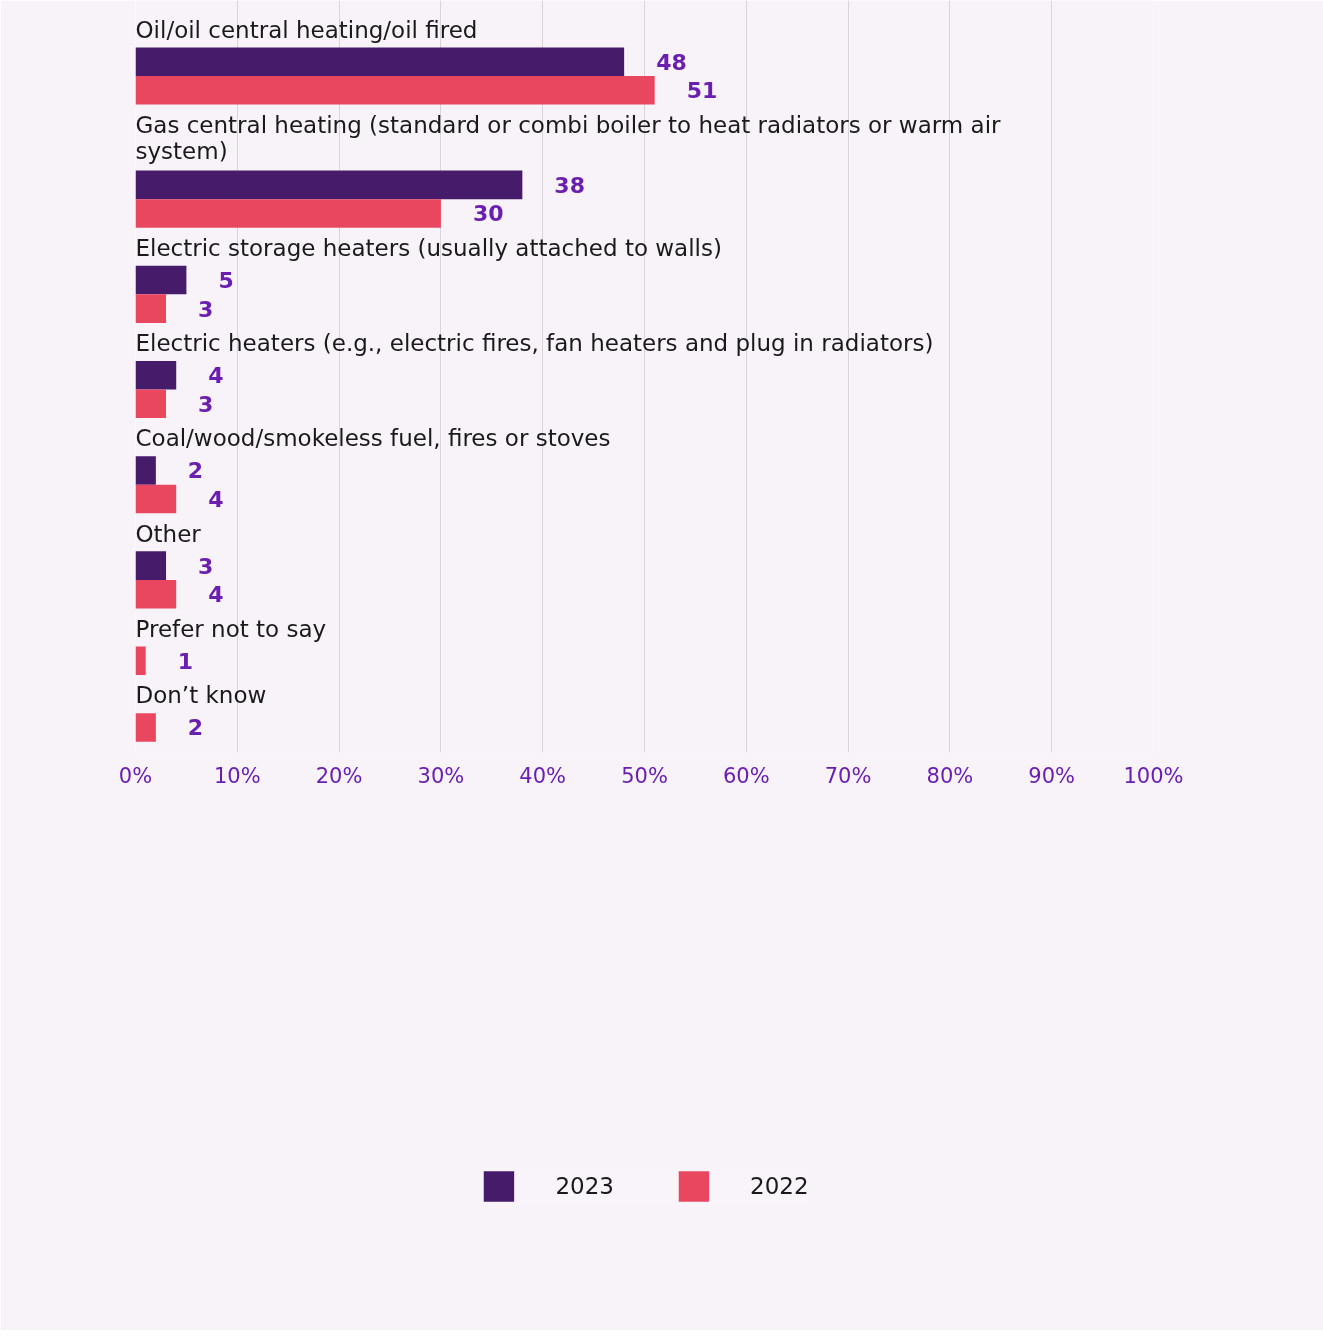 This screenshot has height=1337, width=1323. What do you see at coordinates (671, 62) in the screenshot?
I see `data-label: 48` at bounding box center [671, 62].